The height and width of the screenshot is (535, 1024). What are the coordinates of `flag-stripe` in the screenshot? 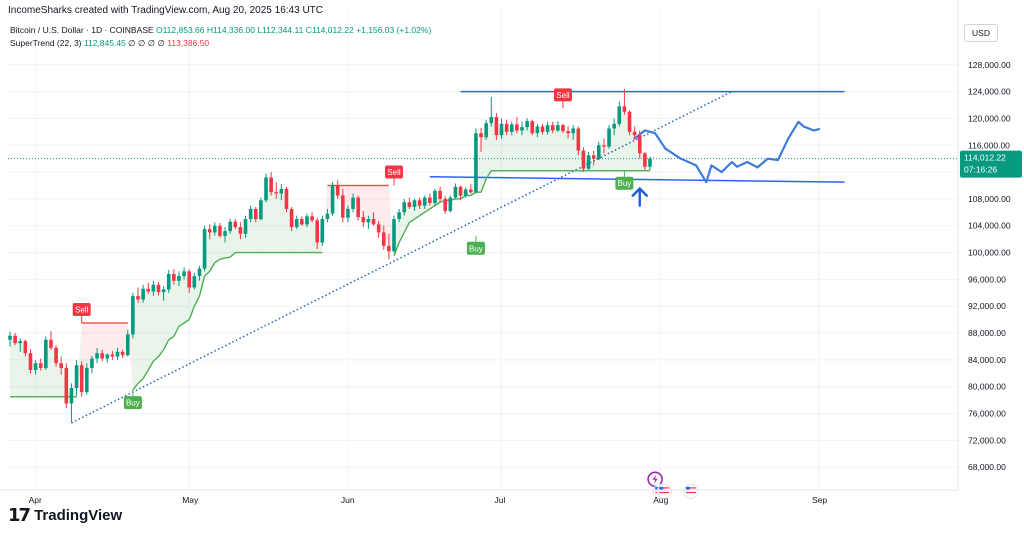 It's located at (690, 492).